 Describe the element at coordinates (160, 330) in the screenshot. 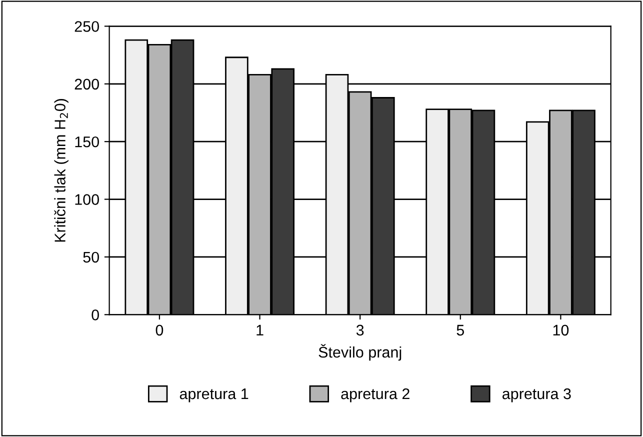

I see `x-tick-label: 0` at that location.